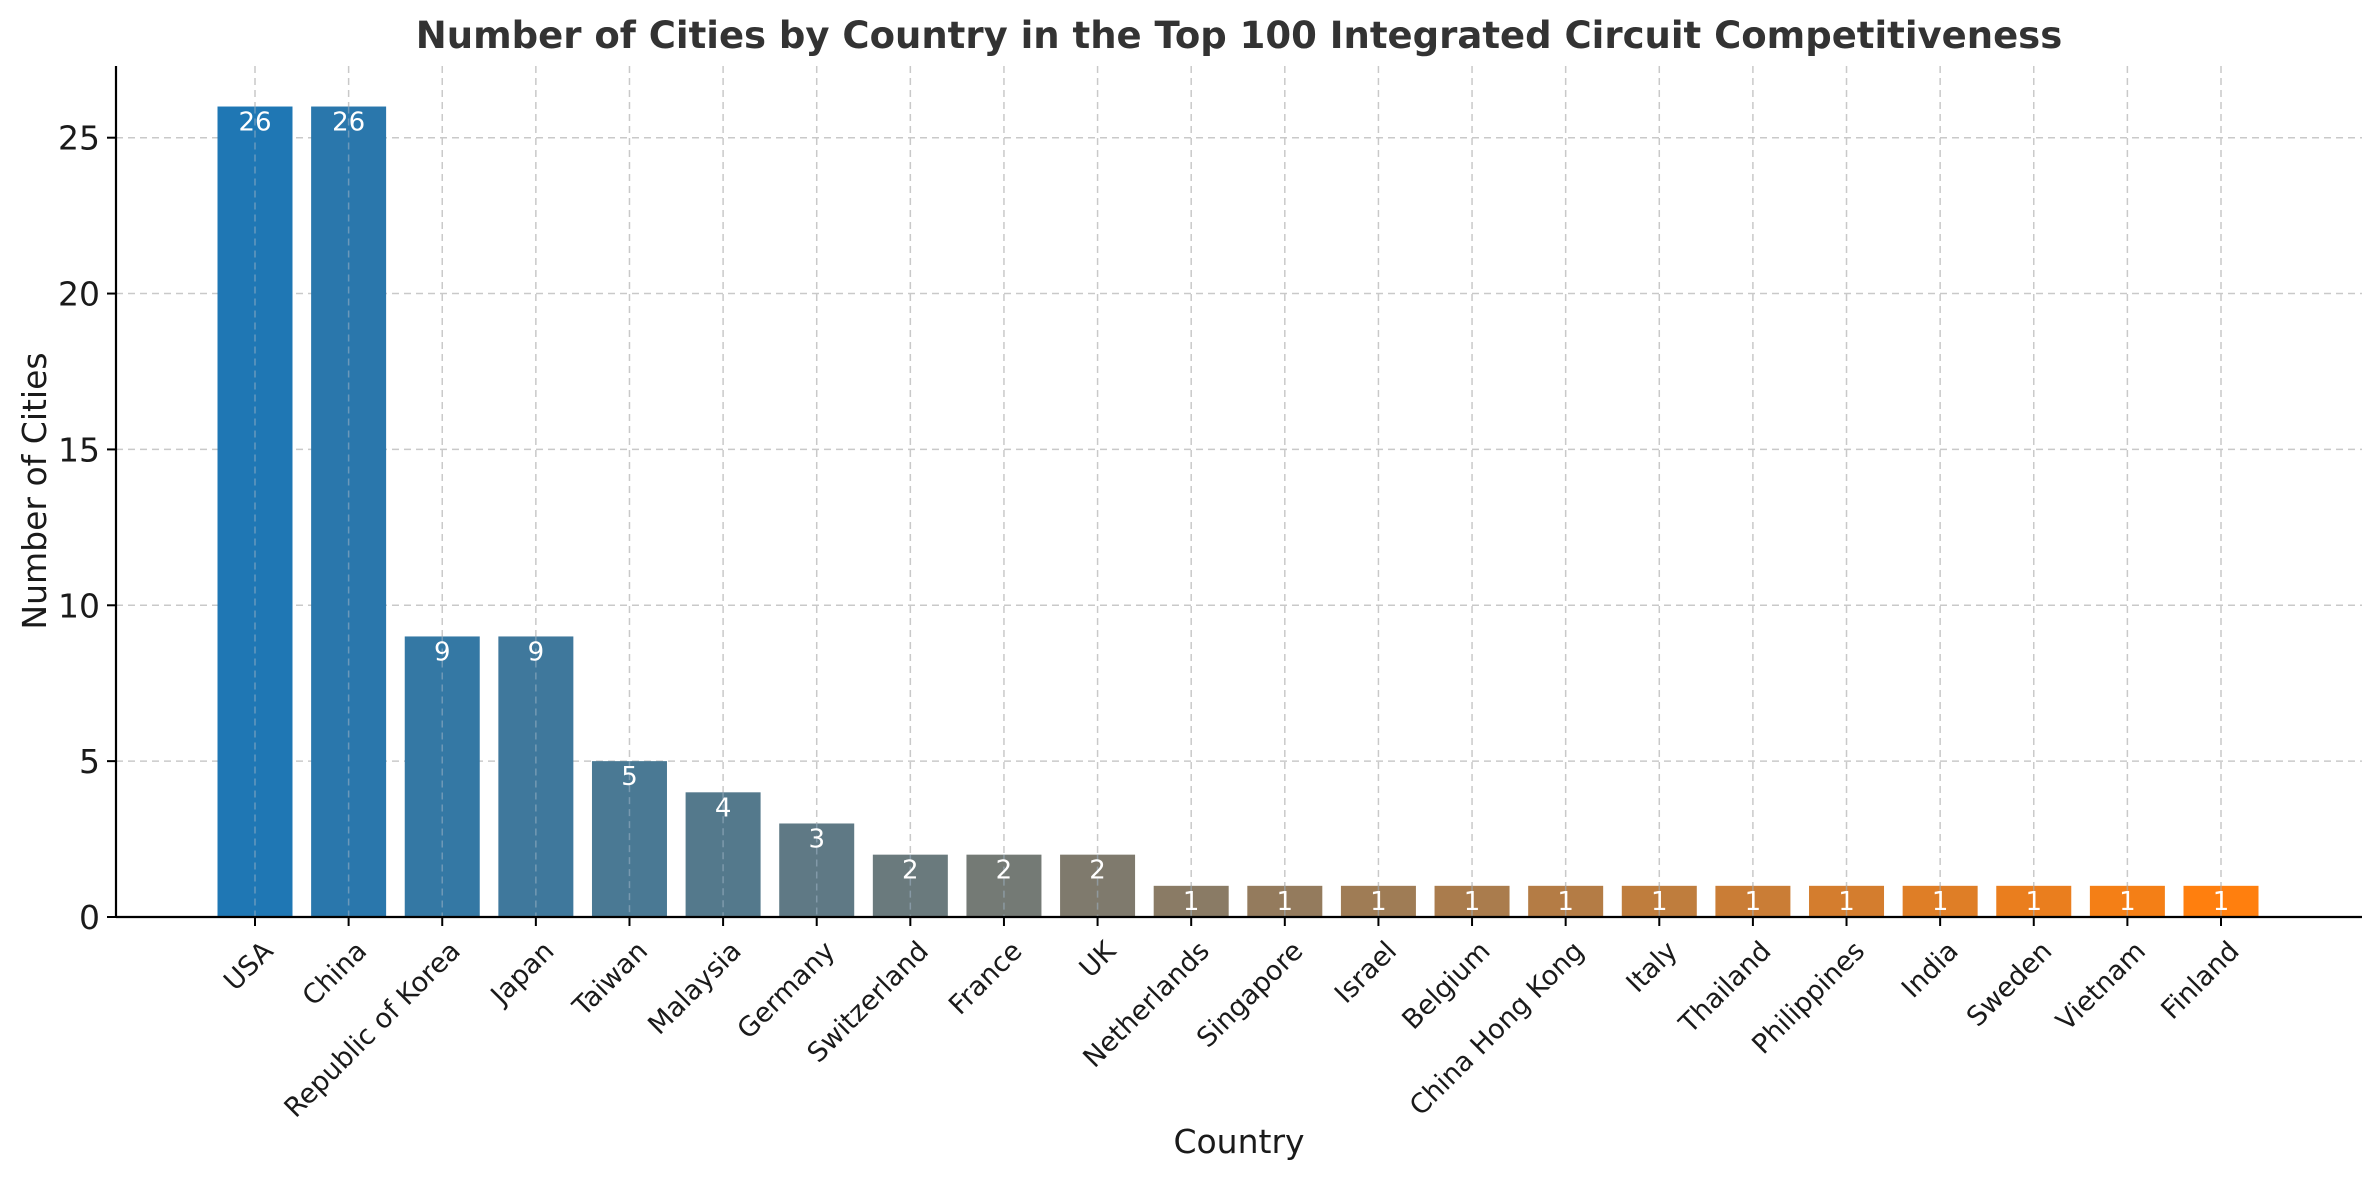 The width and height of the screenshot is (2379, 1180). What do you see at coordinates (610, 980) in the screenshot?
I see `x-tick-label: Taiwan` at bounding box center [610, 980].